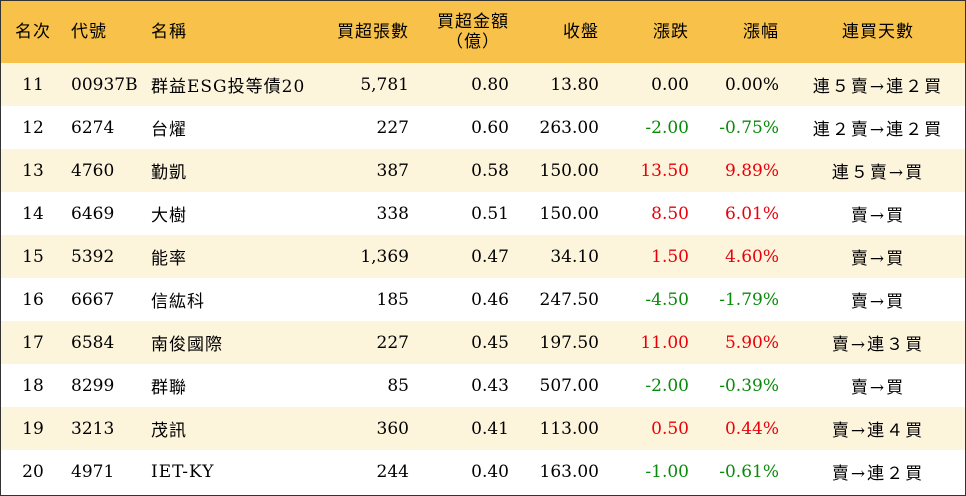 This screenshot has height=496, width=966. What do you see at coordinates (749, 385) in the screenshot?
I see `cell-change-pct: -0.39%` at bounding box center [749, 385].